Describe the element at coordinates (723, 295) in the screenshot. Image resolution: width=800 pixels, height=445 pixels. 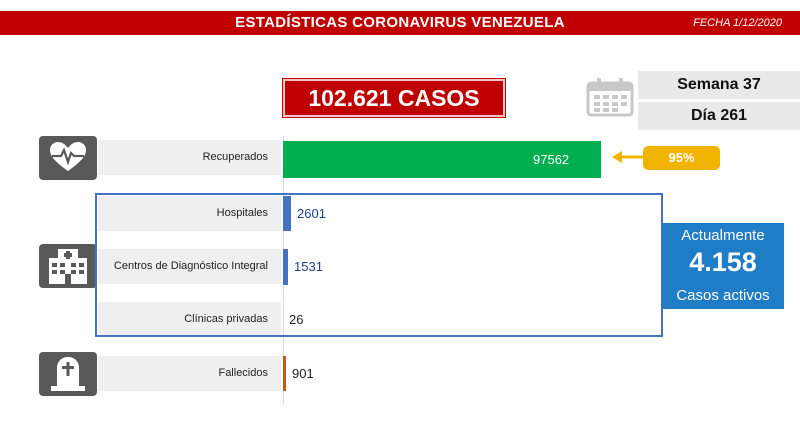
I see `active-cases-caption: Casos activos` at that location.